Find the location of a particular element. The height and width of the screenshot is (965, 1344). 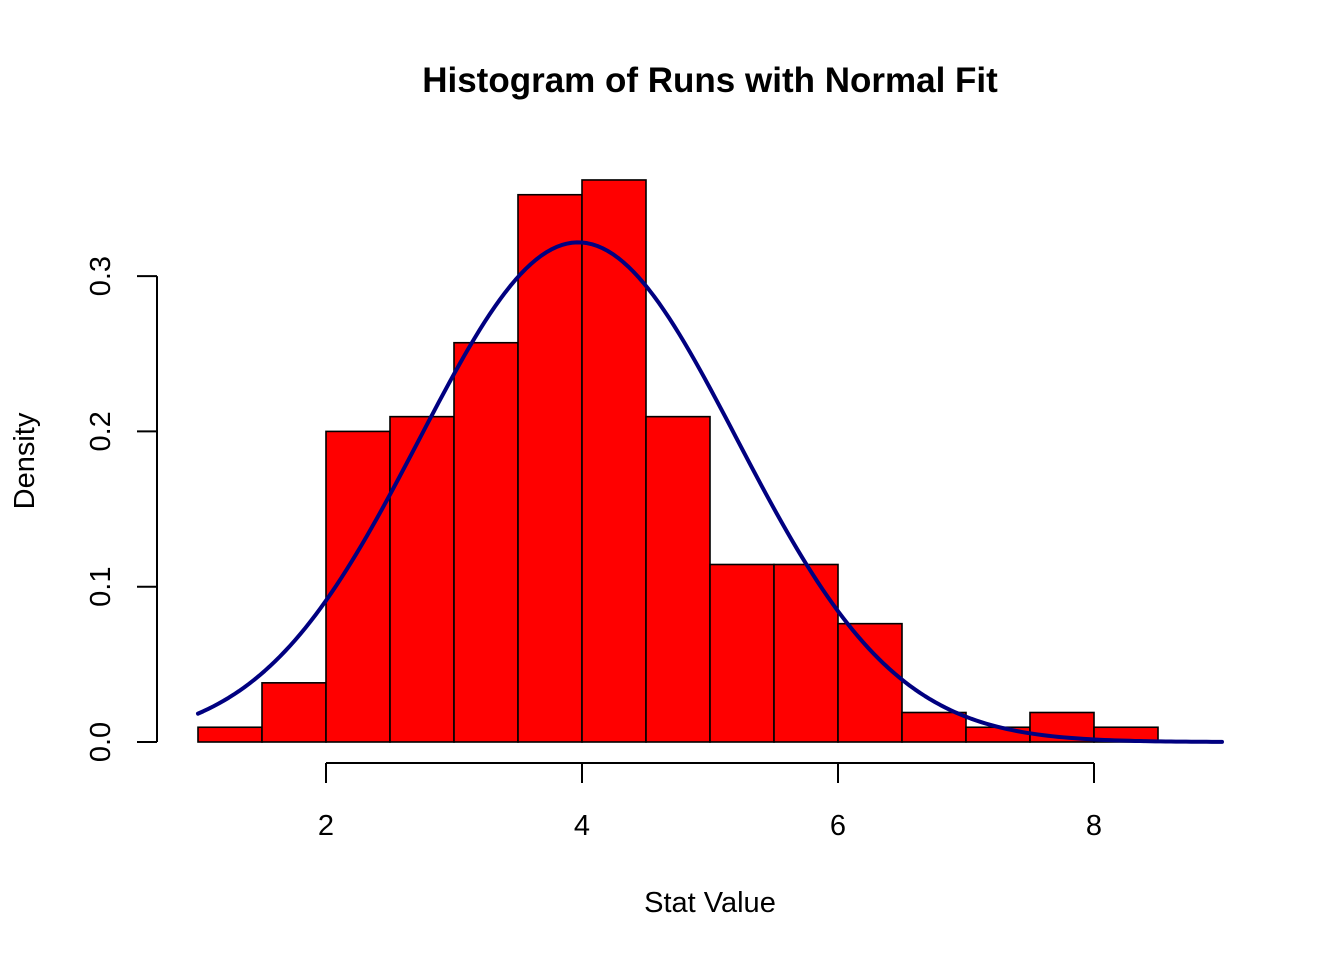

x-tick-label: 2 is located at coordinates (326, 826).